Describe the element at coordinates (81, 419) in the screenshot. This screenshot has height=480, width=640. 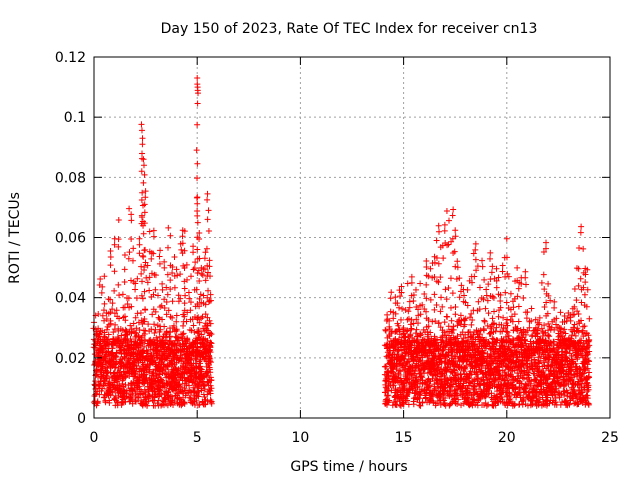
I see `y-tick-label: 0` at that location.